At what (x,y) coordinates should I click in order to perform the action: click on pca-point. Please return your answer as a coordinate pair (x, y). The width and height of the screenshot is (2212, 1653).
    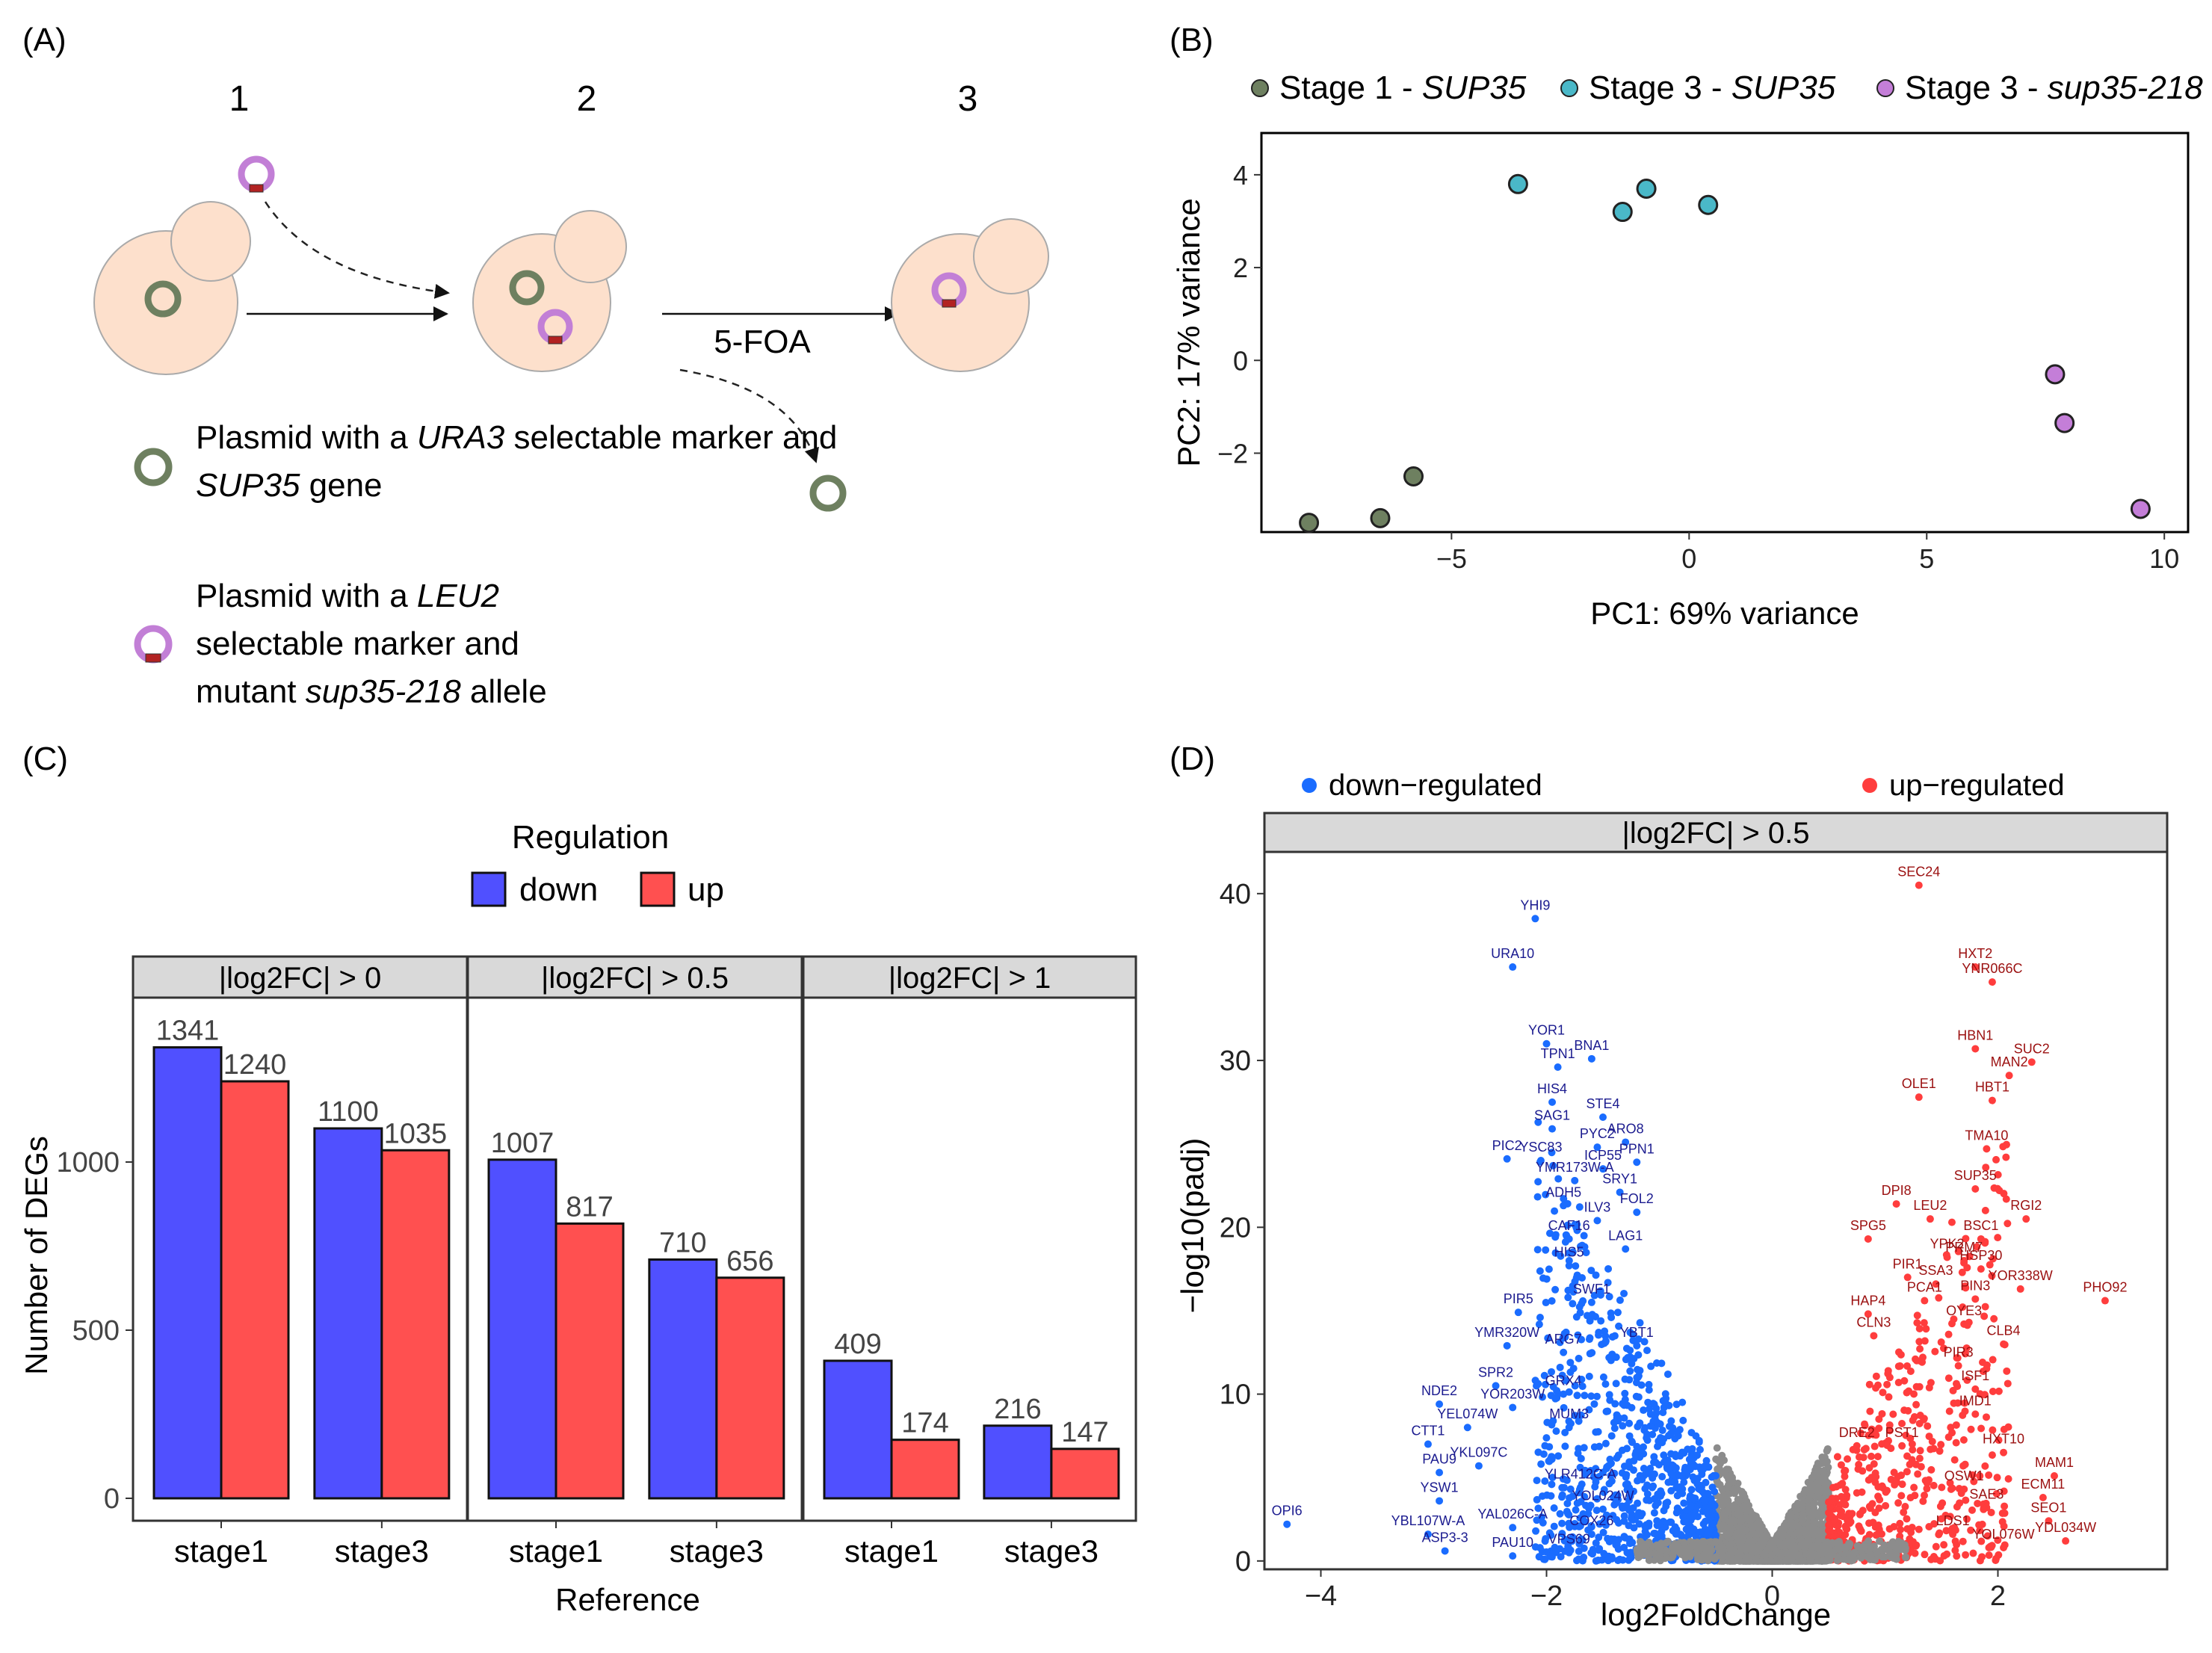
    Looking at the image, I should click on (2055, 374).